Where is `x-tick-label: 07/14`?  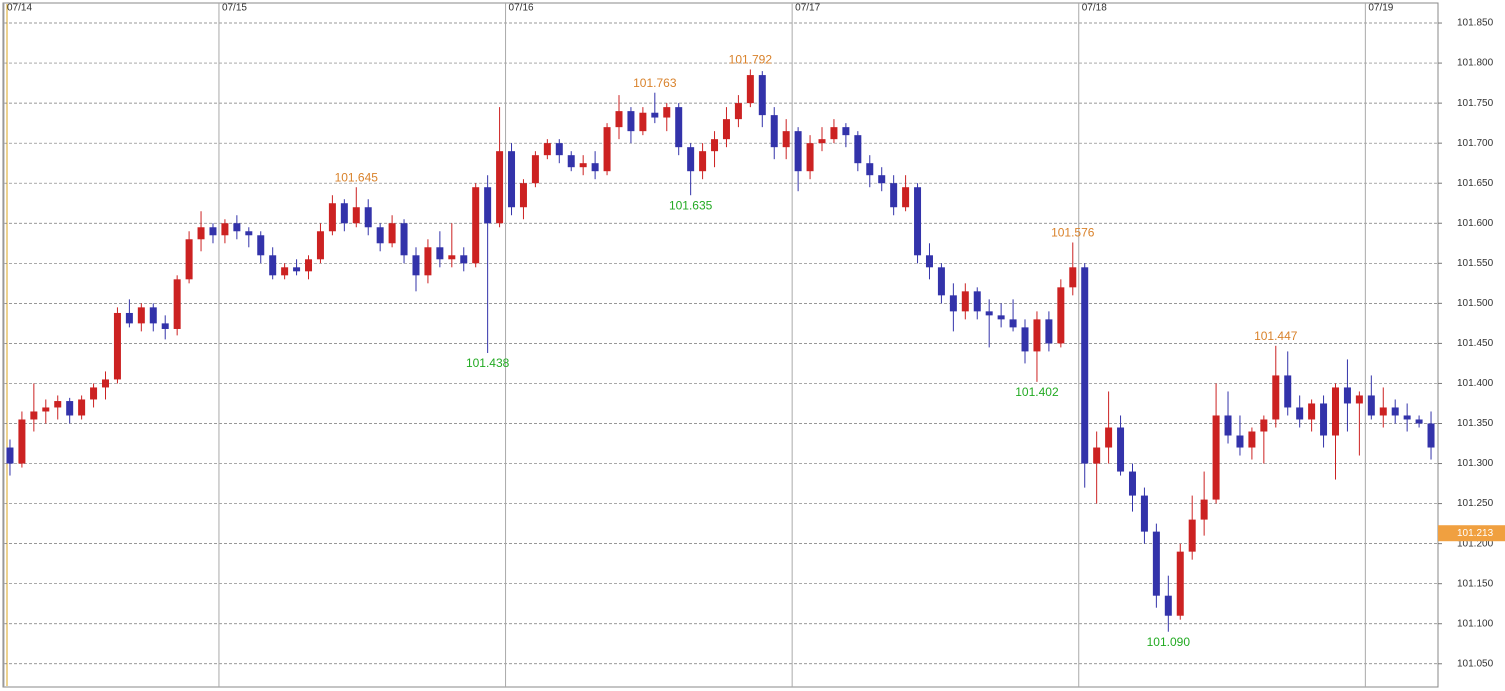 x-tick-label: 07/14 is located at coordinates (19, 8).